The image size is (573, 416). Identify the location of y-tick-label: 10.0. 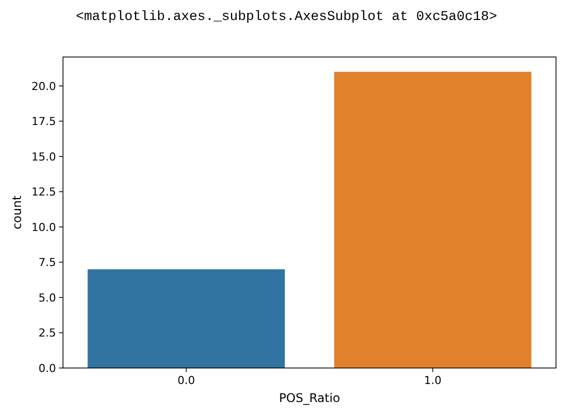
(44, 227).